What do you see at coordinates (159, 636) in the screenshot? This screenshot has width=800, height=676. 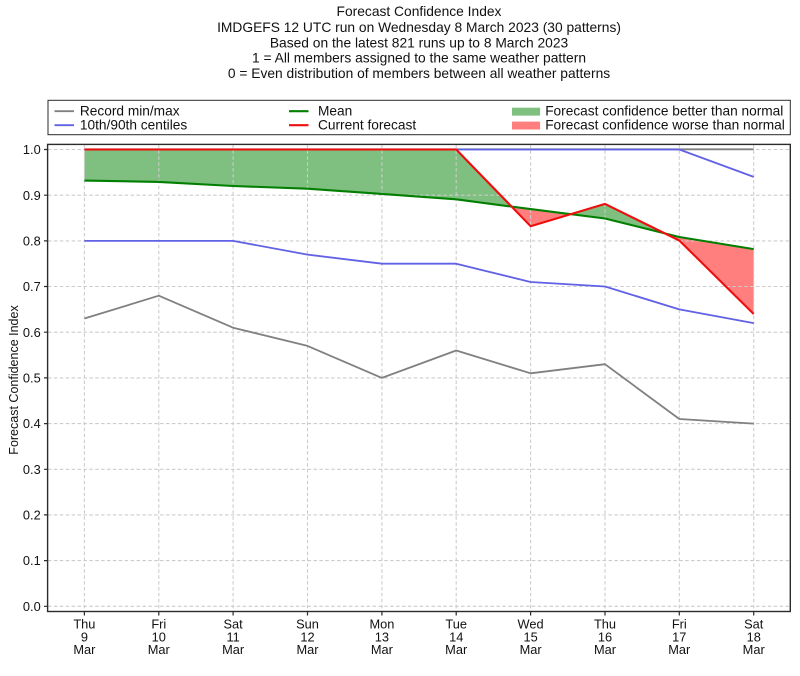 I see `svg-text: 10` at bounding box center [159, 636].